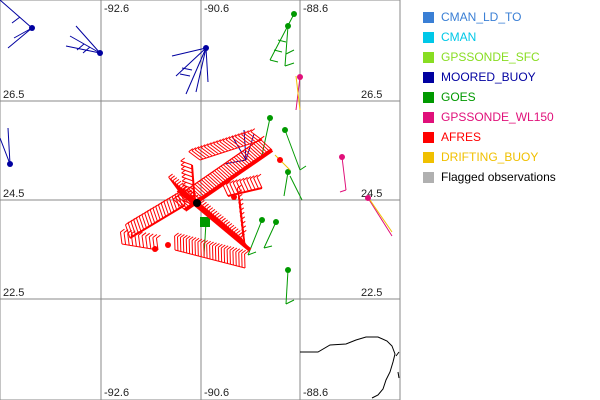  What do you see at coordinates (371, 194) in the screenshot?
I see `lat-label-right: 24.5` at bounding box center [371, 194].